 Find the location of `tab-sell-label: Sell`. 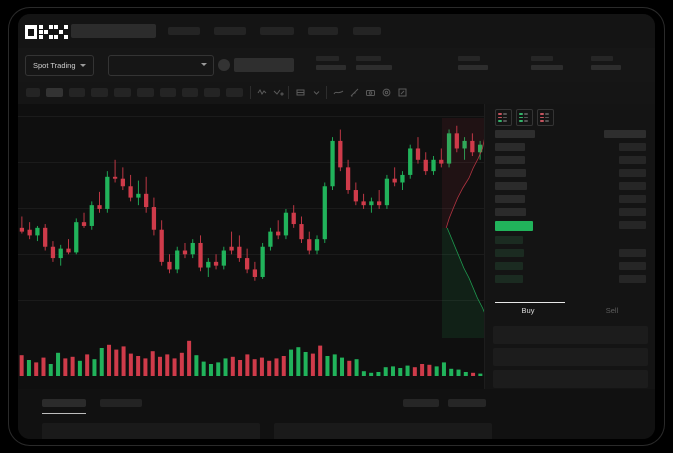

tab-sell-label: Sell is located at coordinates (612, 310).